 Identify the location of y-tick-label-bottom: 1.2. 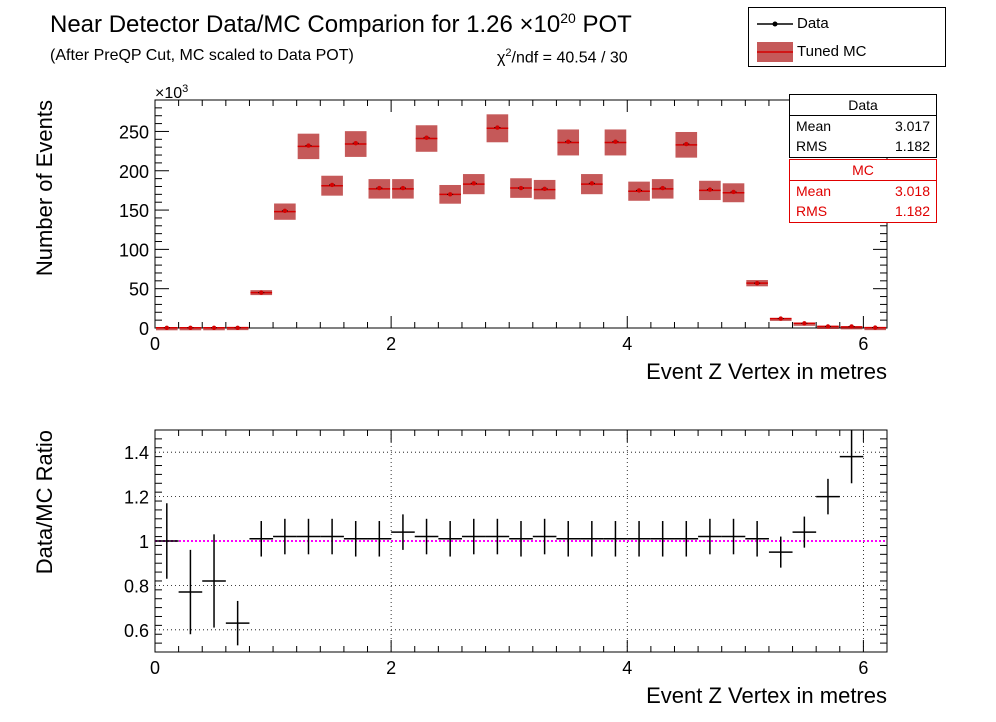
(136, 498).